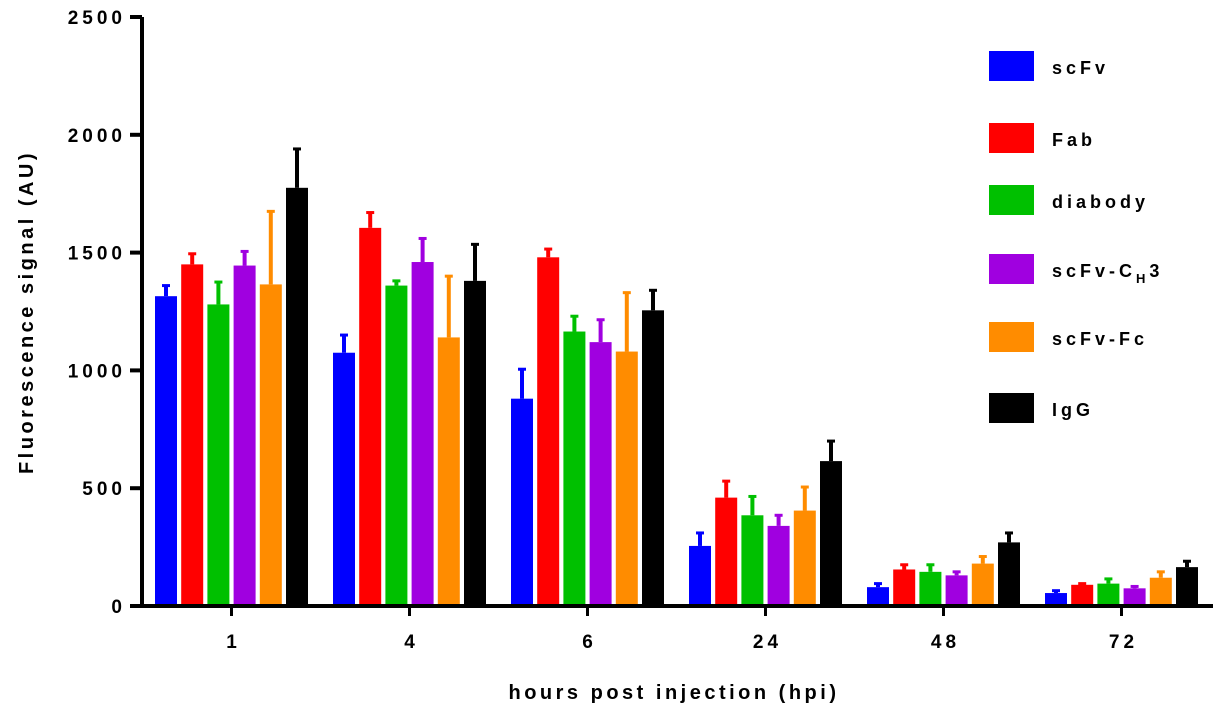 This screenshot has height=710, width=1216. Describe the element at coordinates (97, 136) in the screenshot. I see `y-tick-label-2000: 2000` at that location.